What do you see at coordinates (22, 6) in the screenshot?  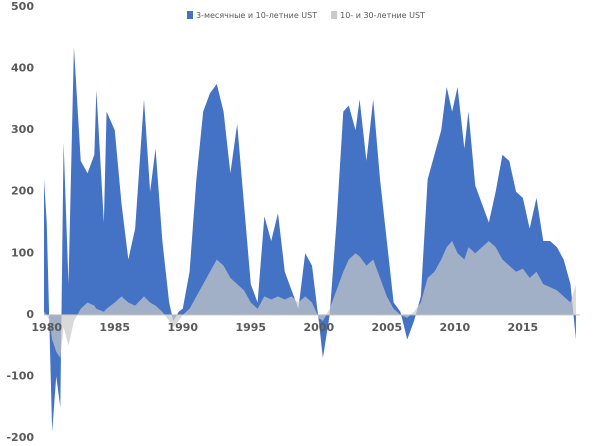 I see `y-tick-label: 500` at bounding box center [22, 6].